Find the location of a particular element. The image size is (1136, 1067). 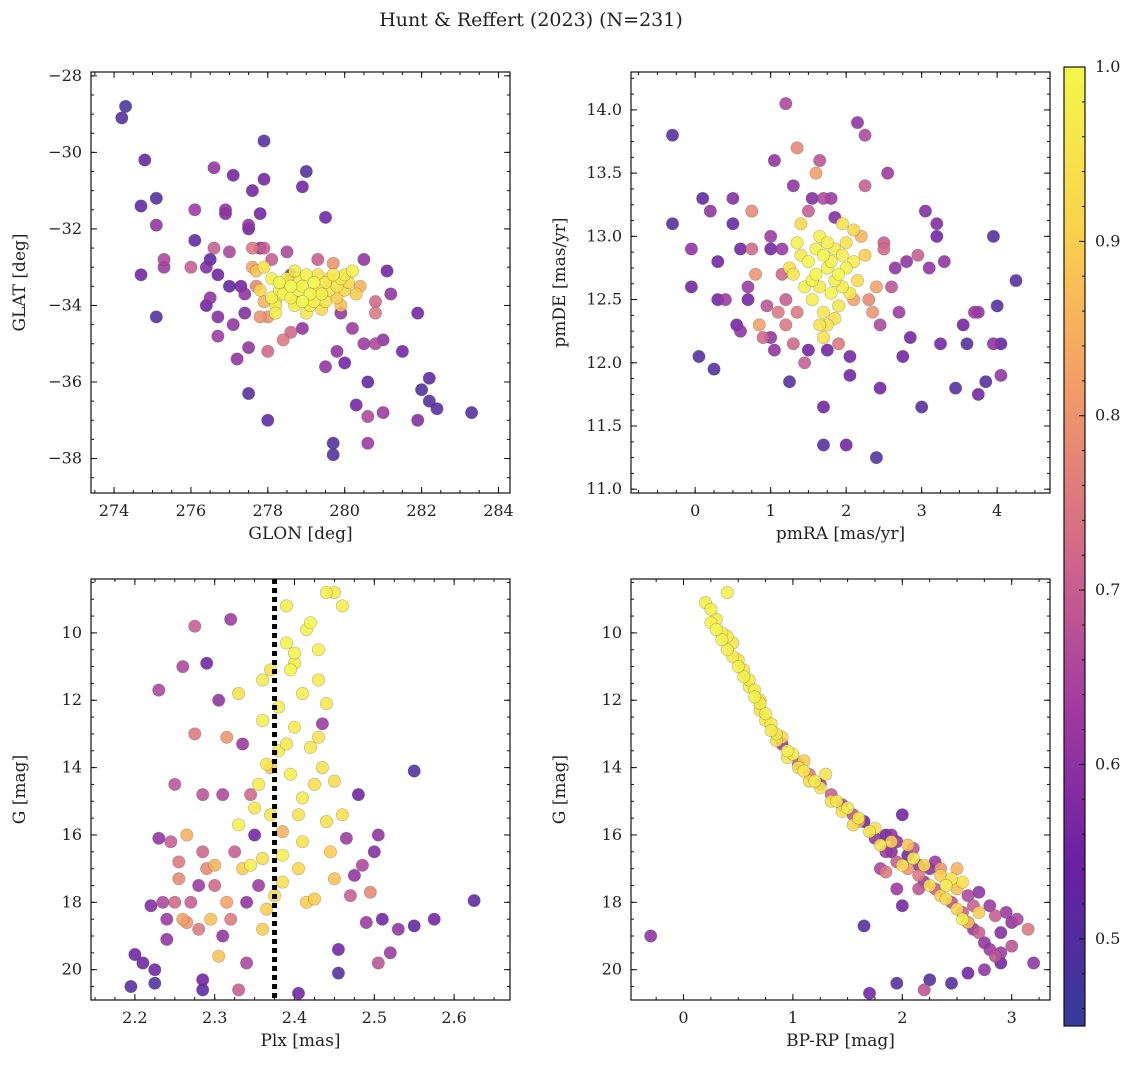

x-tick-label: 0 is located at coordinates (683, 1017).